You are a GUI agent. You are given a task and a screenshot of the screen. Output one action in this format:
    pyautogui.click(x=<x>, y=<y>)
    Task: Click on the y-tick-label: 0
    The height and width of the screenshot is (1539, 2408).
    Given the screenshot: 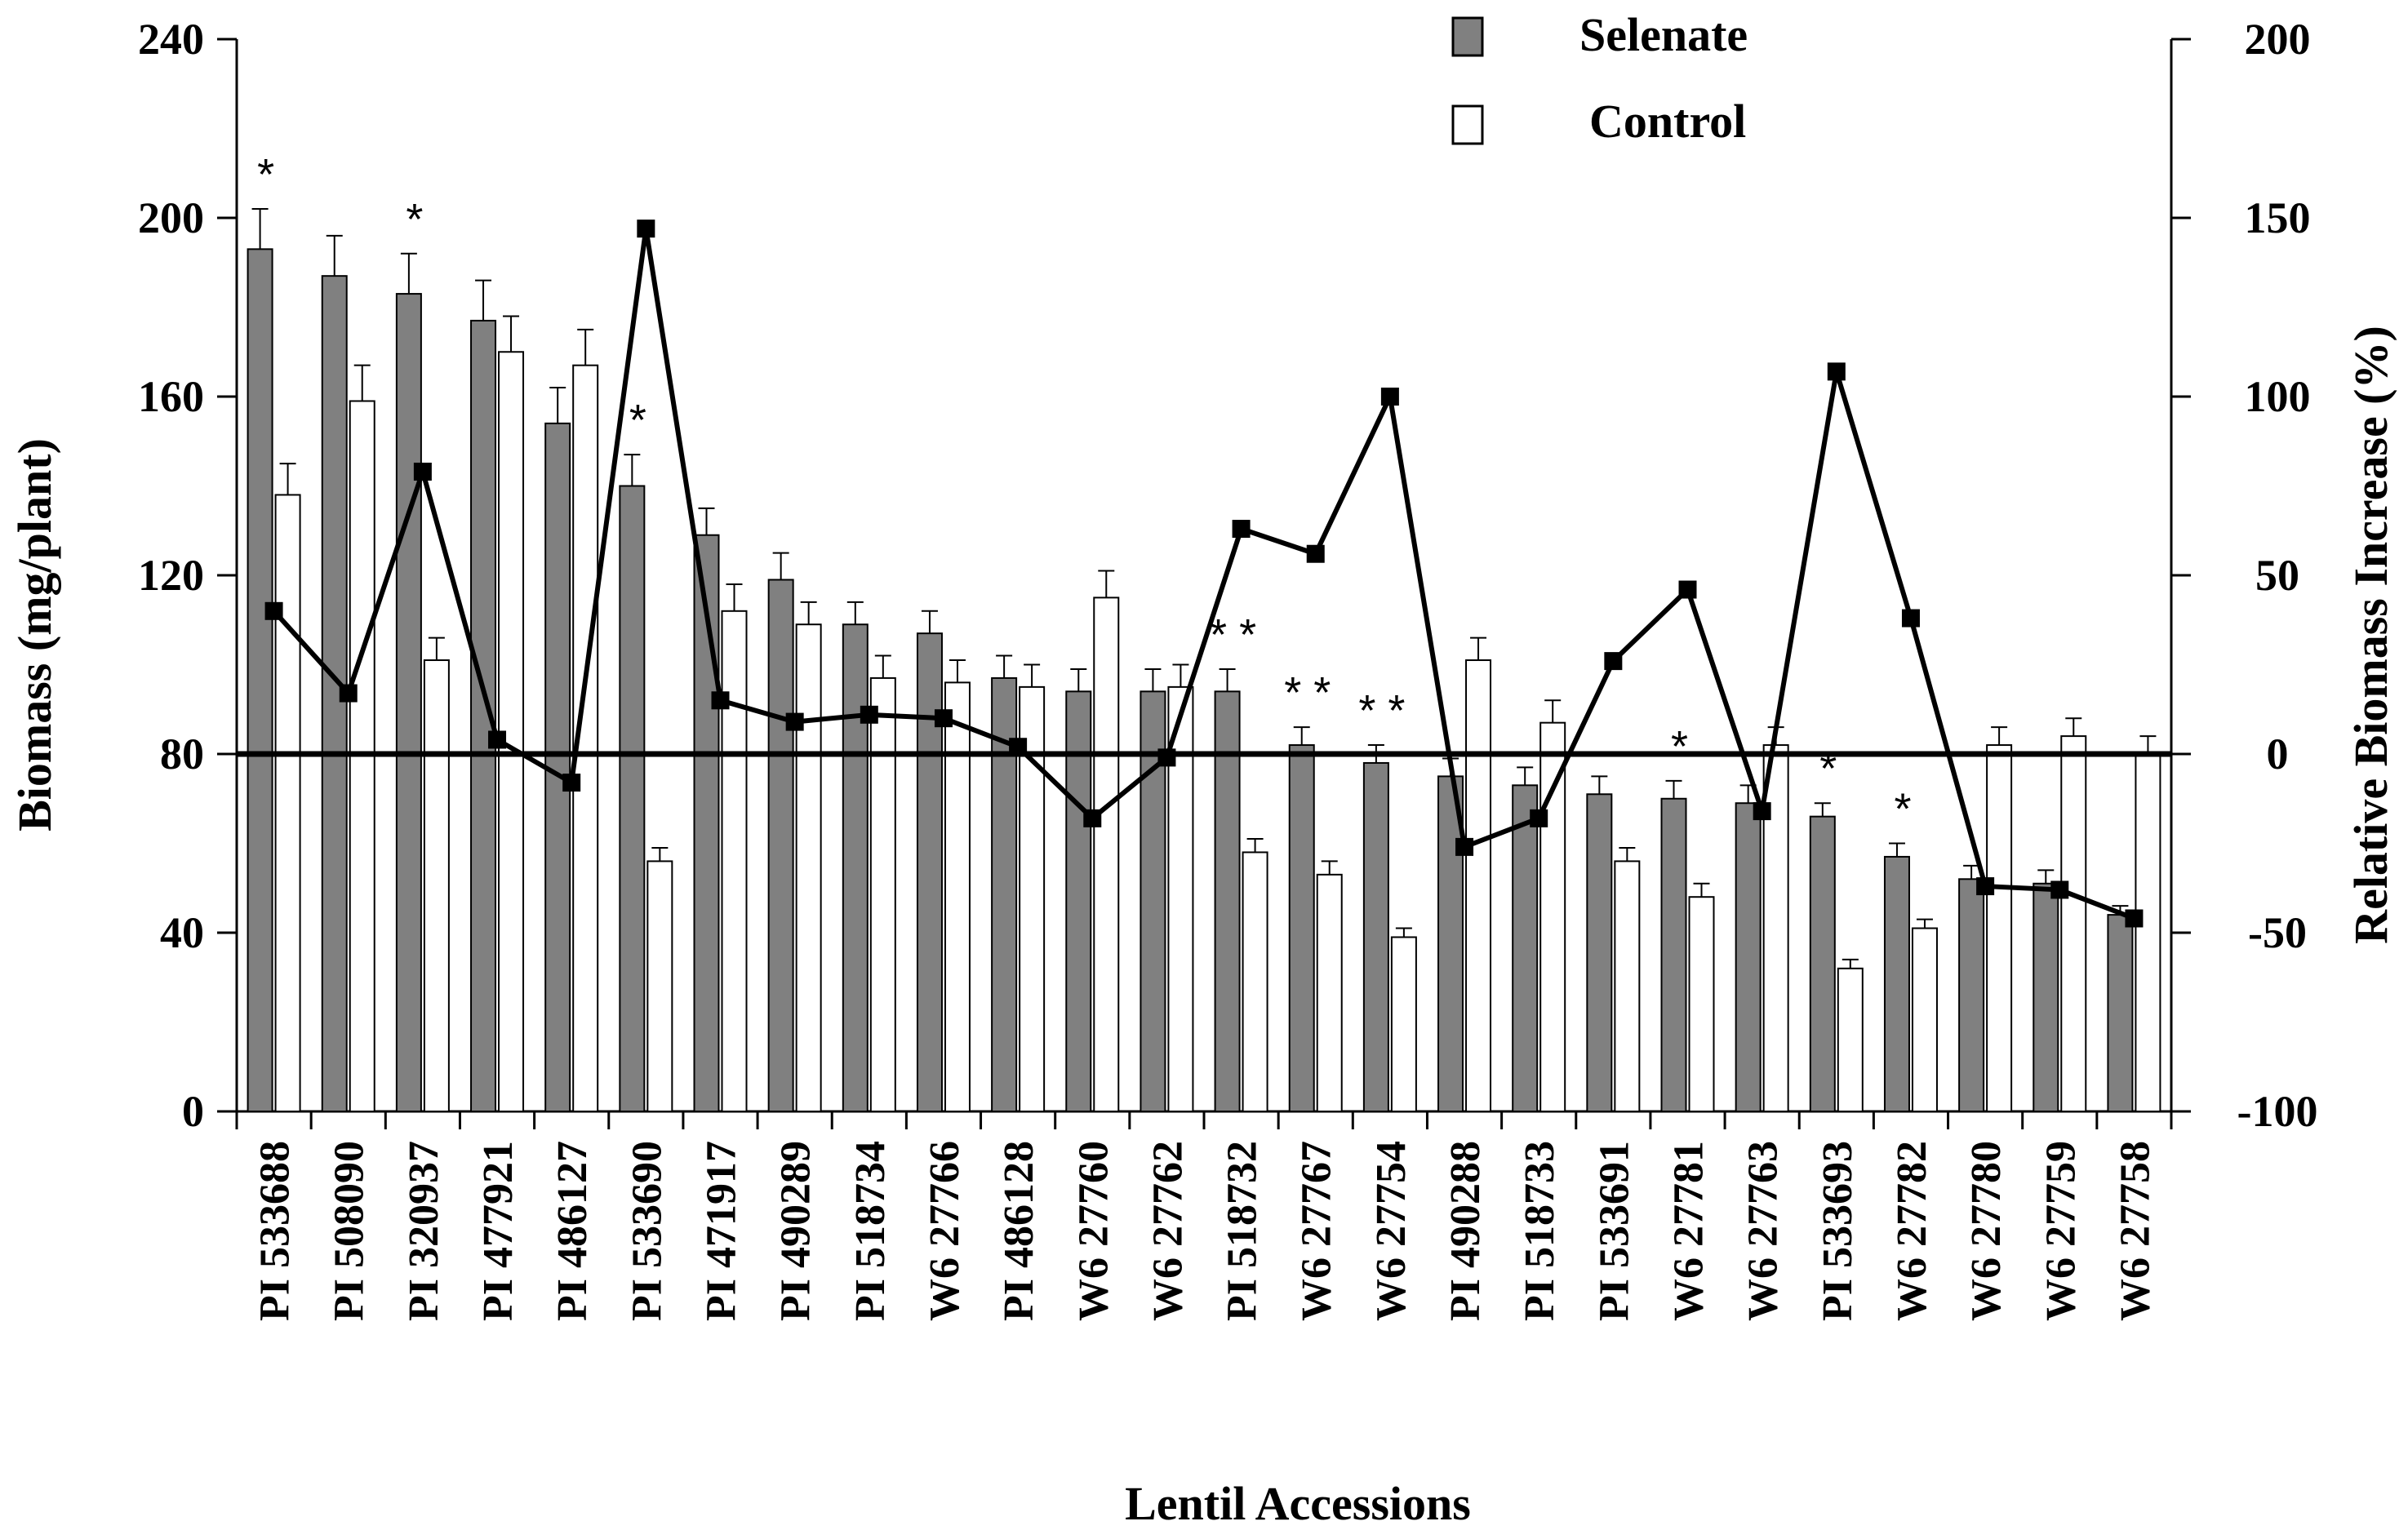 What is the action you would take?
    pyautogui.click(x=193, y=1111)
    